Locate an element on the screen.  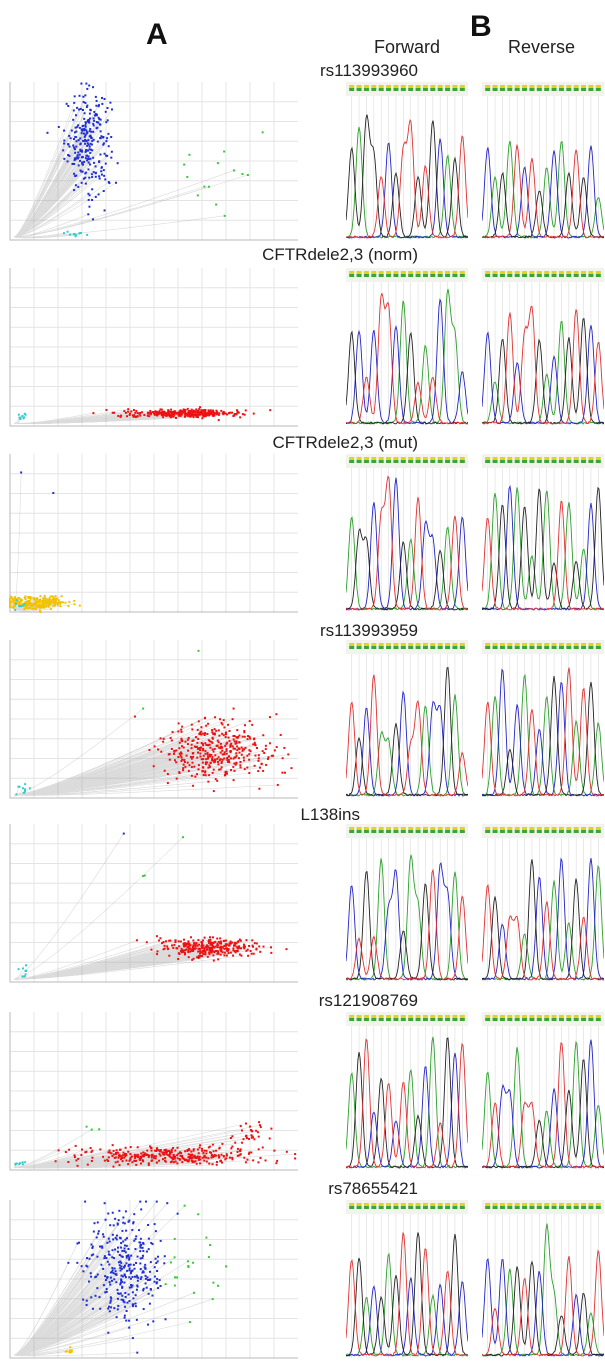
sample-points is located at coordinates (144, 414).